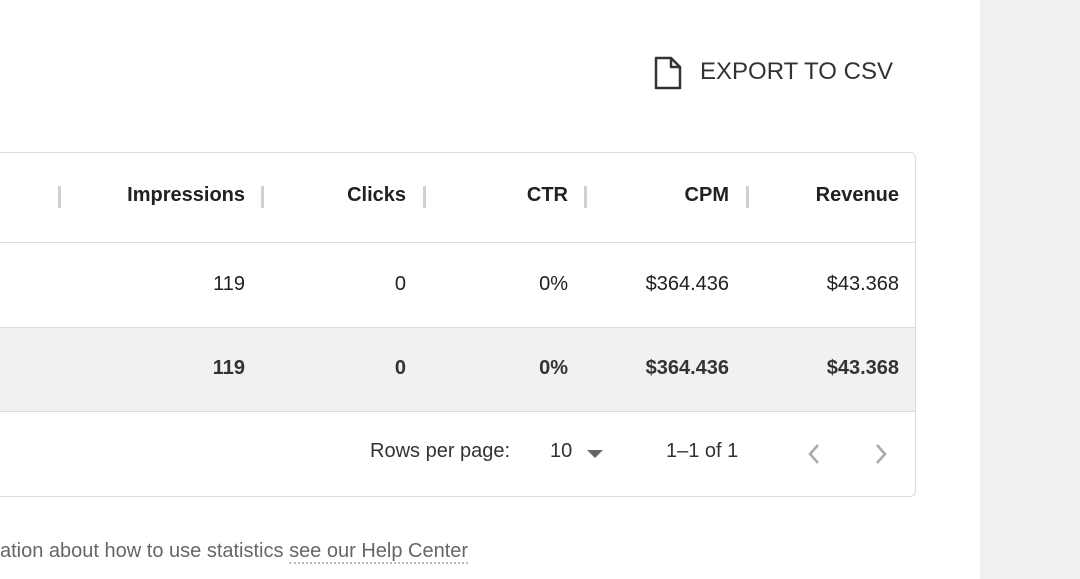  Describe the element at coordinates (400, 284) in the screenshot. I see `table-cell: 0` at that location.